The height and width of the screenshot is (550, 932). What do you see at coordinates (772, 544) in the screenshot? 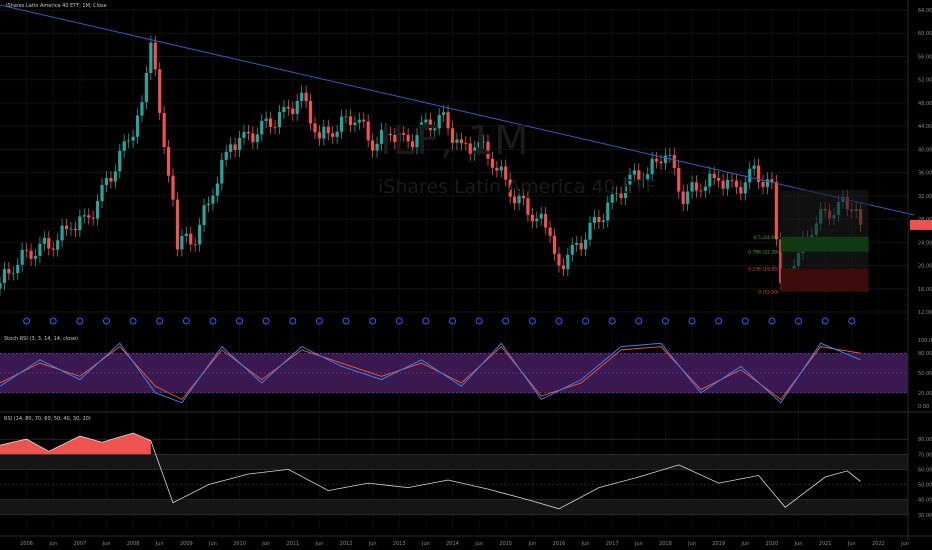
I see `time-tick-label: 2020` at bounding box center [772, 544].